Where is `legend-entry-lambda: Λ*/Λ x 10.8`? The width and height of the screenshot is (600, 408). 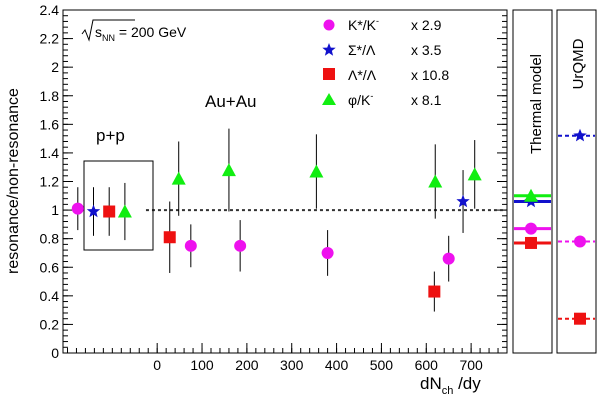
legend-entry-lambda: Λ*/Λ x 10.8 is located at coordinates (386, 75).